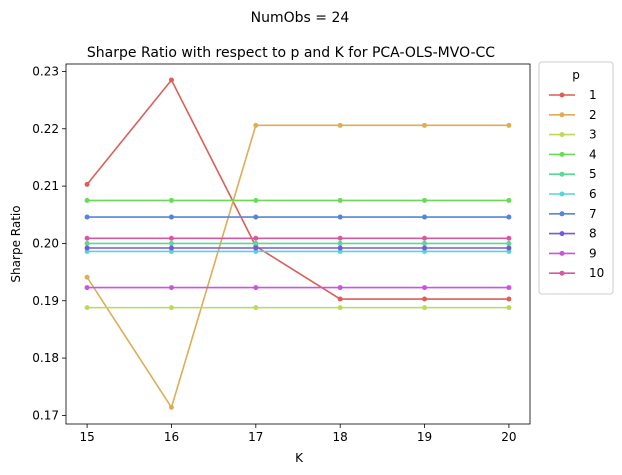  What do you see at coordinates (300, 18) in the screenshot?
I see `chart-suptitle: NumObs = 24` at bounding box center [300, 18].